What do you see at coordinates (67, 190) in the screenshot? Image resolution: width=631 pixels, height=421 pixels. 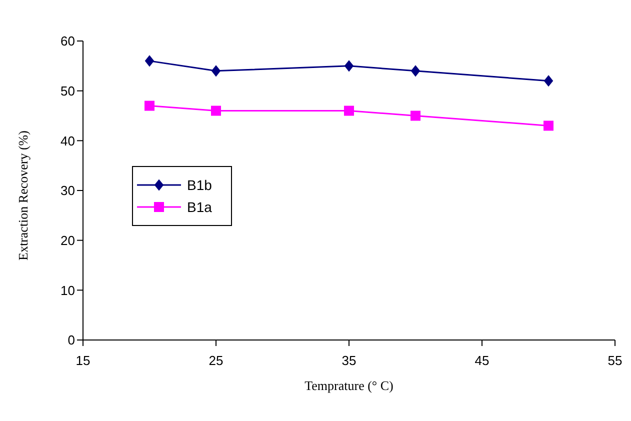 I see `y-tick-label: 30` at bounding box center [67, 190].